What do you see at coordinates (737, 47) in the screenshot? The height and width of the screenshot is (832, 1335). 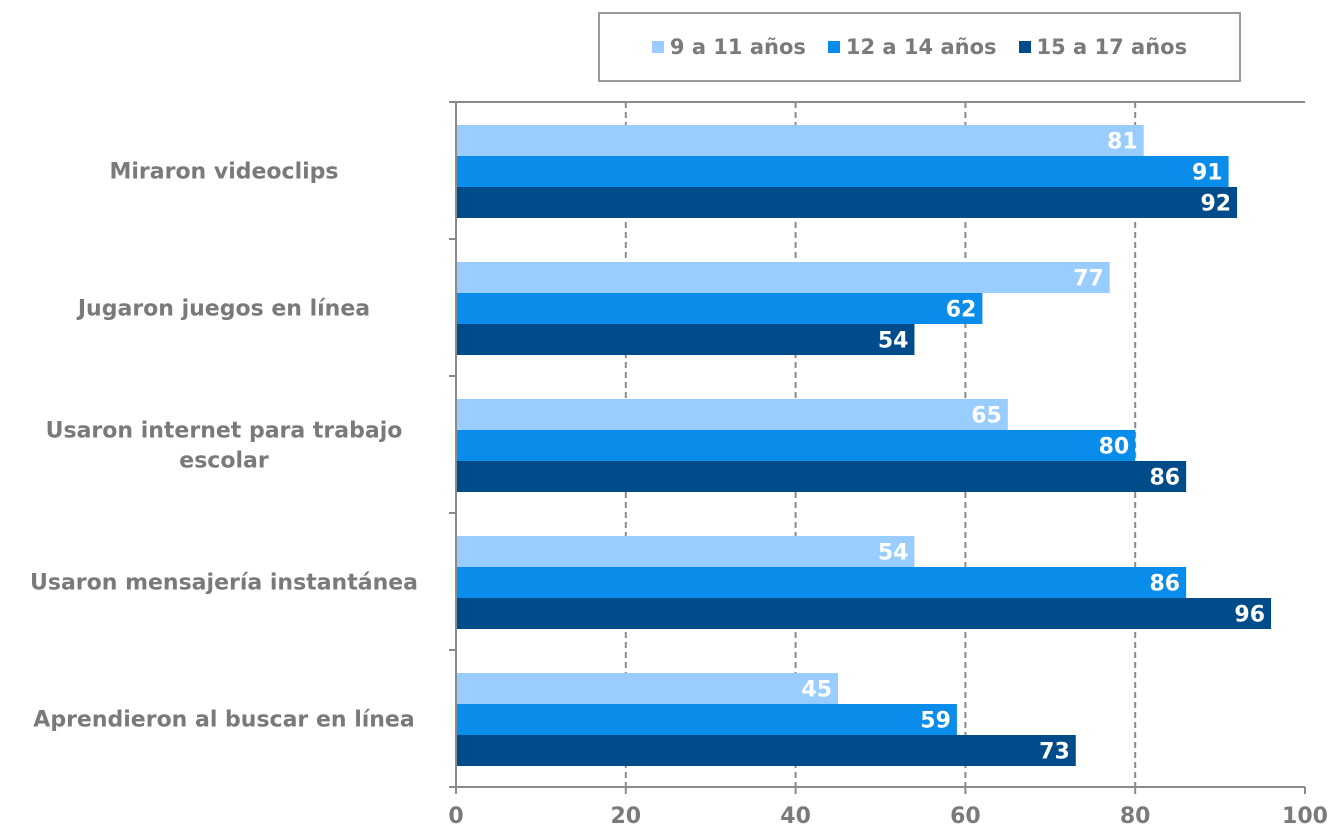 I see `legend-label-series-1: 9 a 11 años` at bounding box center [737, 47].